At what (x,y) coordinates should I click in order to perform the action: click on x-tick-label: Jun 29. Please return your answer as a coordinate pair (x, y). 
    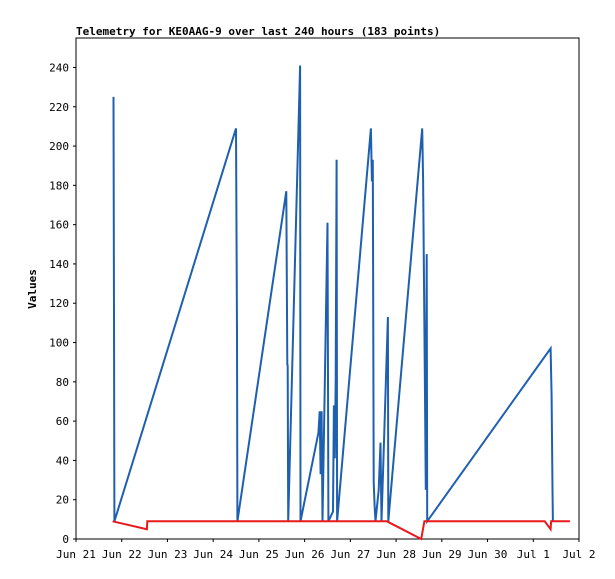
    Looking at the image, I should click on (442, 554).